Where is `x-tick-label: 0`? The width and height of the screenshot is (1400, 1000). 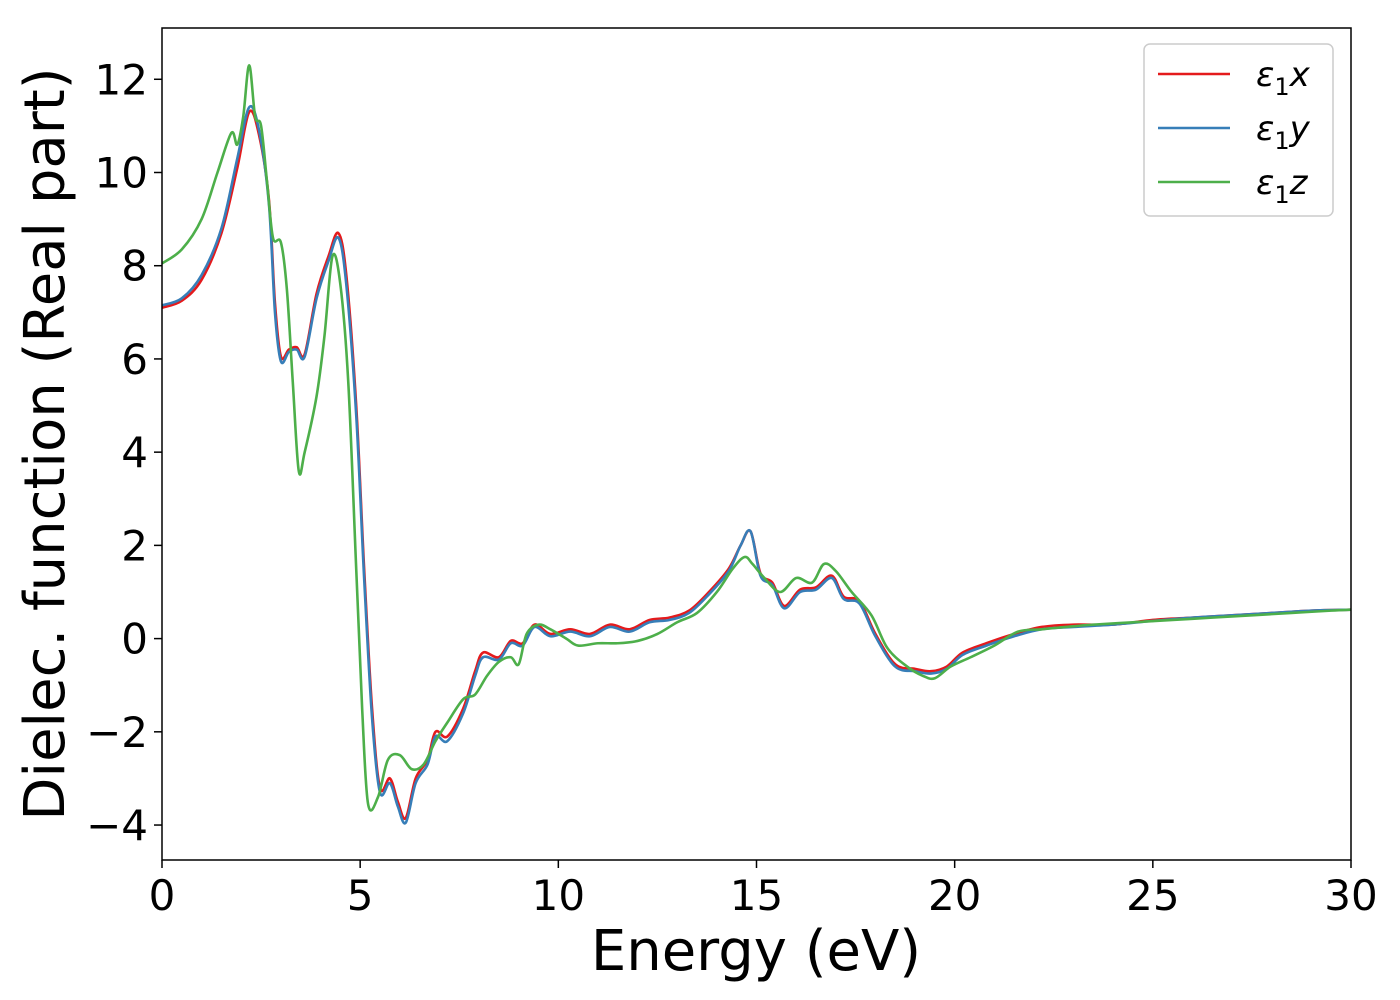 x-tick-label: 0 is located at coordinates (162, 895).